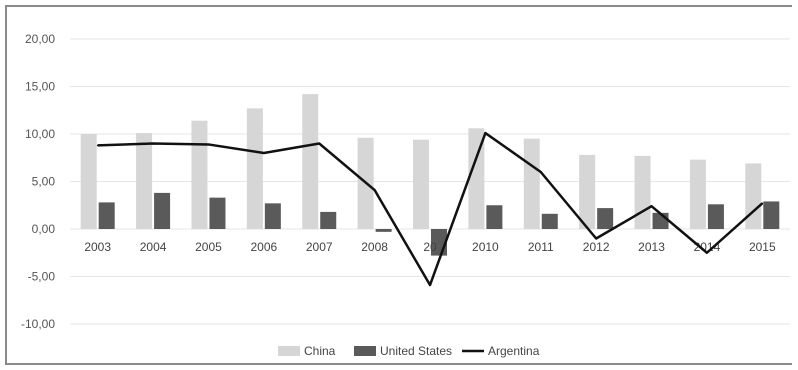 The width and height of the screenshot is (798, 370). Describe the element at coordinates (642, 192) in the screenshot. I see `china-bar-2013` at that location.